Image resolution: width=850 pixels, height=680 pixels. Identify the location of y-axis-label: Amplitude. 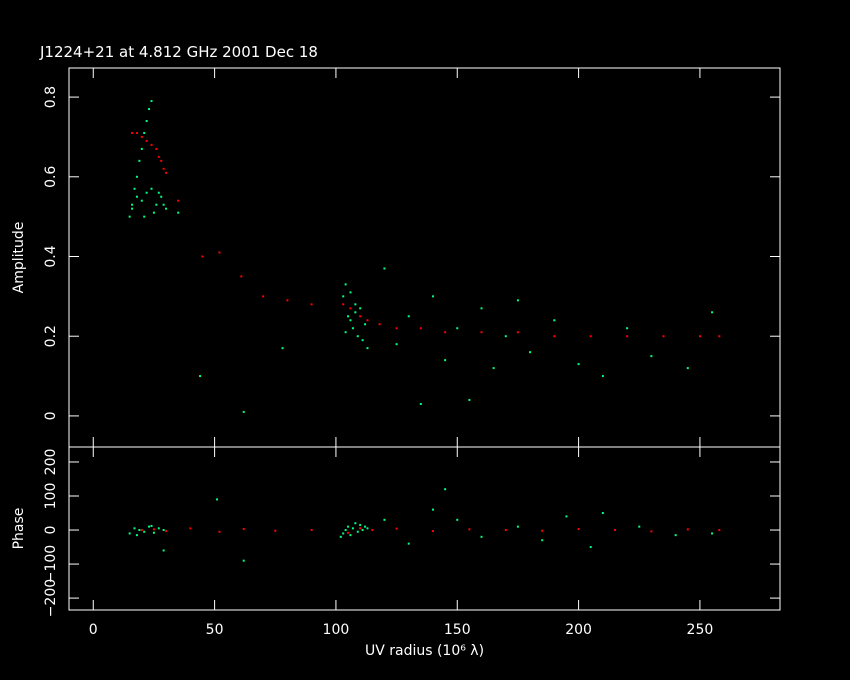
(19, 258).